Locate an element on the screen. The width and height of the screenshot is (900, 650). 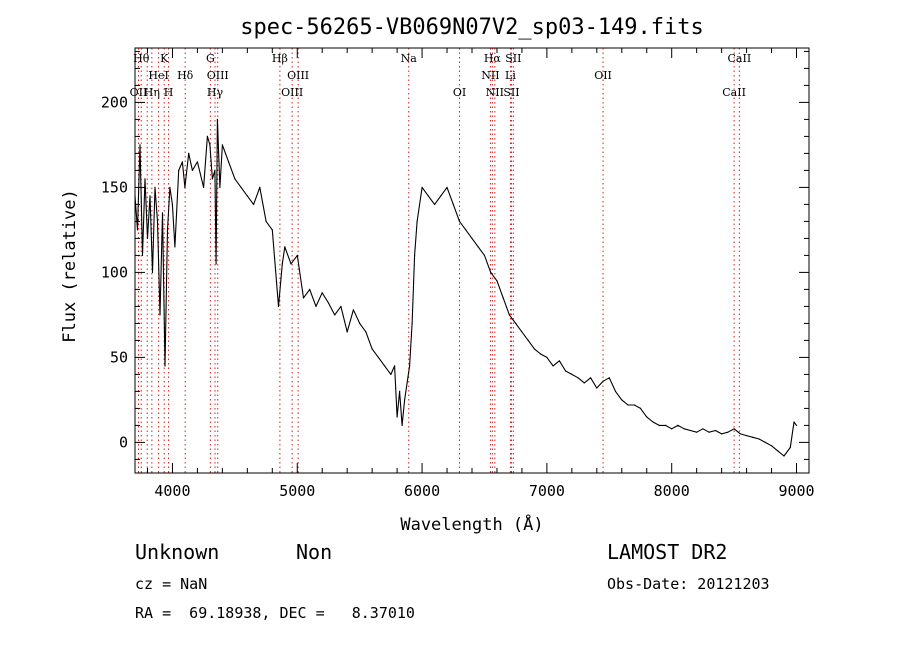
line-label-16: NII is located at coordinates (490, 75).